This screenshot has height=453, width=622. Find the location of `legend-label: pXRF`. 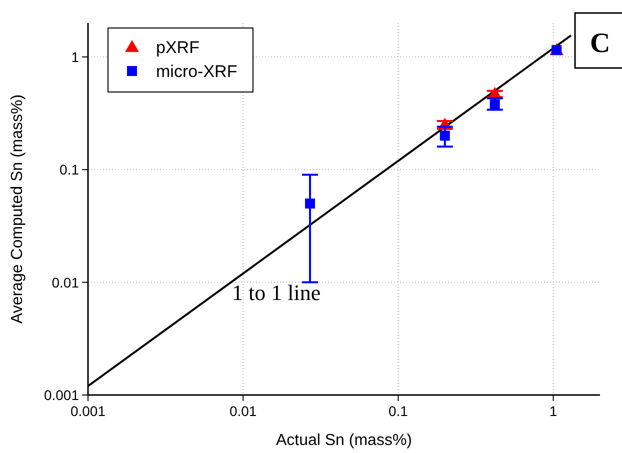

legend-label: pXRF is located at coordinates (178, 47).